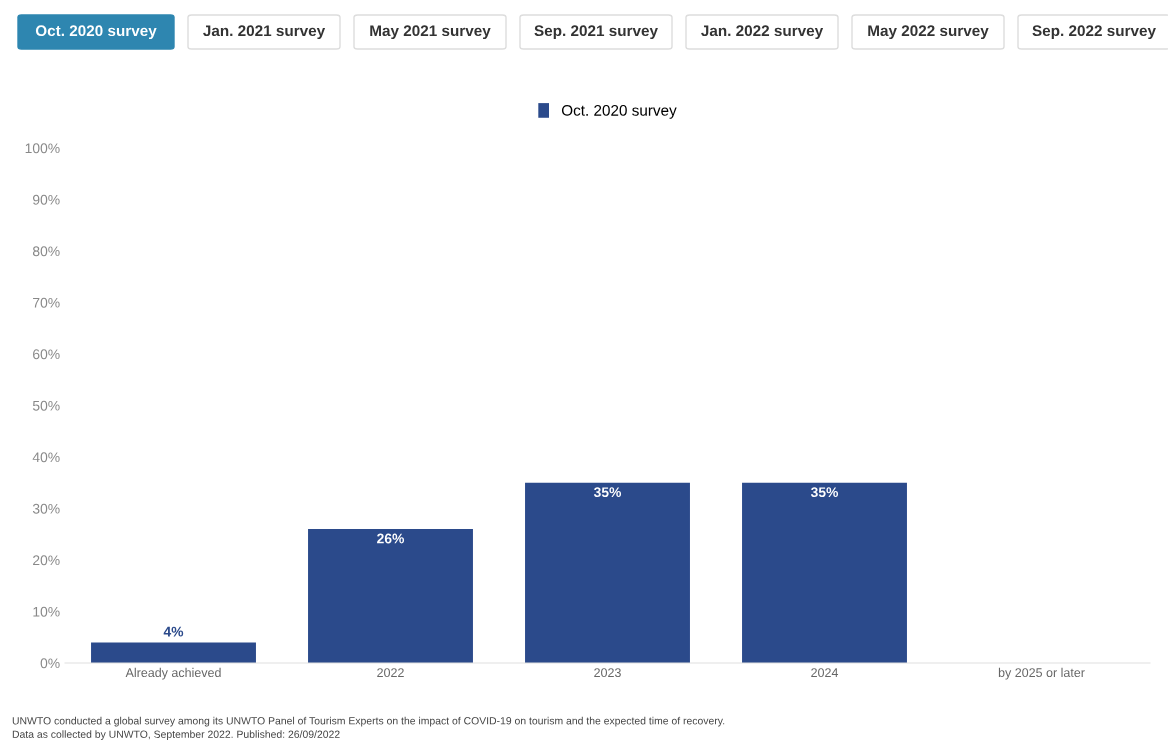  I want to click on y-tick-label: 70%, so click(46, 302).